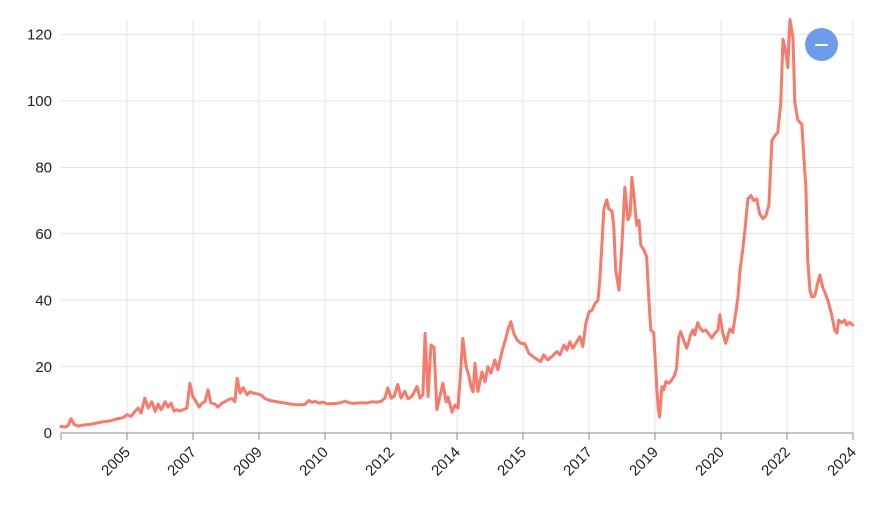  I want to click on y-axis-labels: 0 20 40 60 80 100 120, so click(39, 235).